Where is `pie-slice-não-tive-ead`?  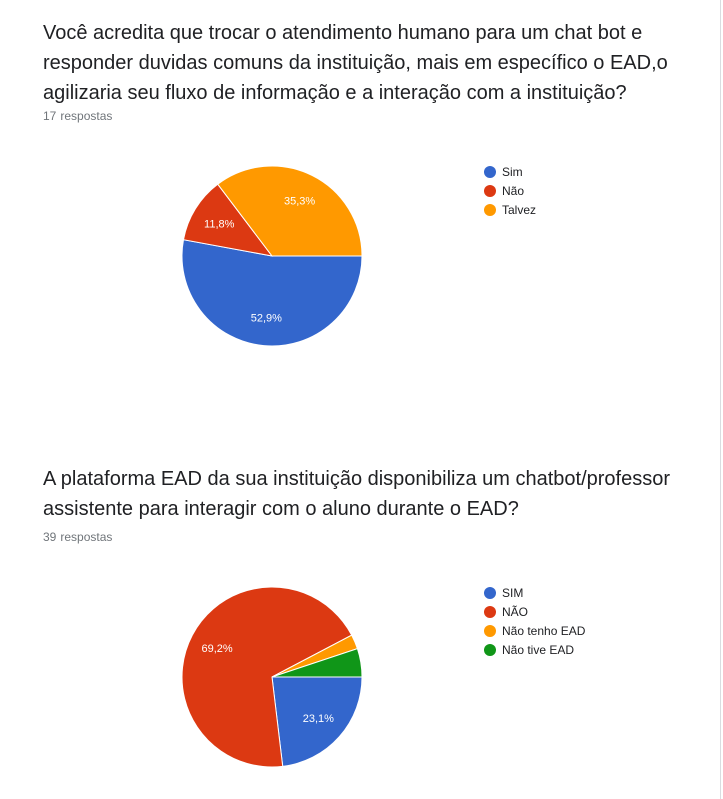 pie-slice-não-tive-ead is located at coordinates (317, 663).